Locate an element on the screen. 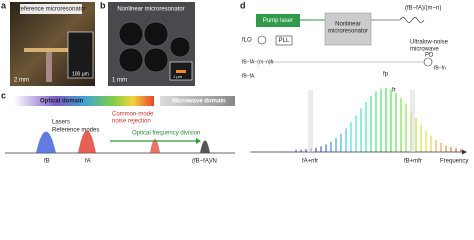  domain-title: Microwave domain is located at coordinates (199, 102).